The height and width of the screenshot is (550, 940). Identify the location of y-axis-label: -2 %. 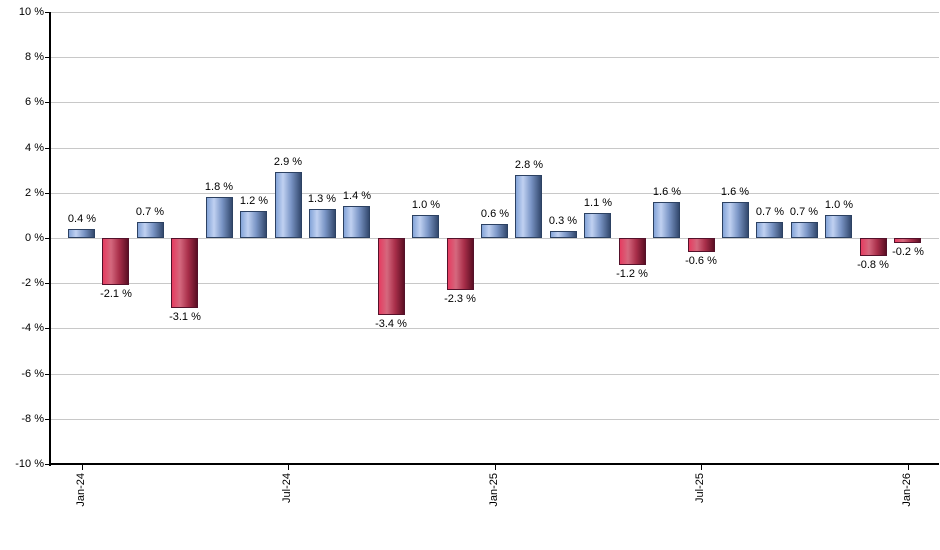
(32, 283).